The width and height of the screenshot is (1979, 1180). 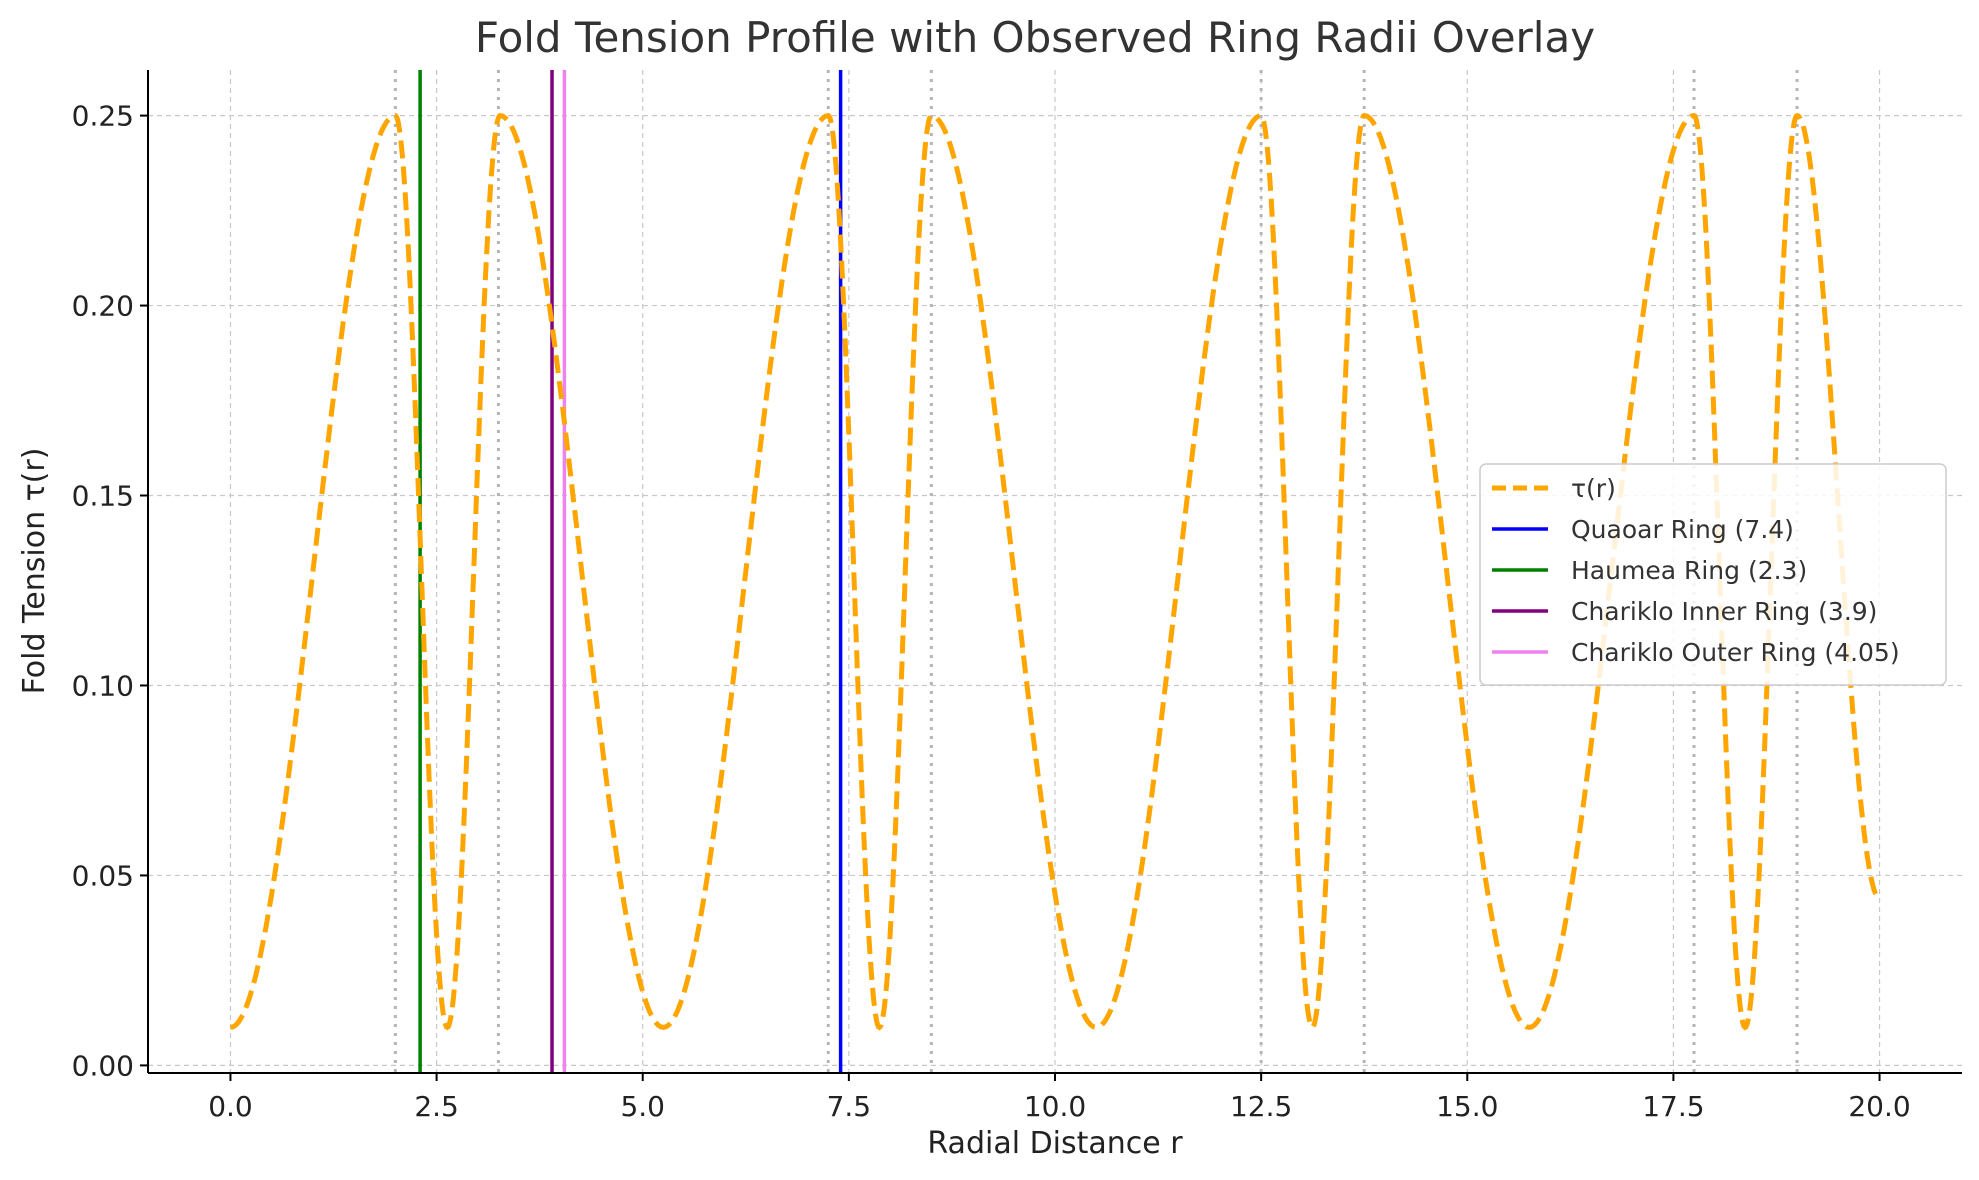 What do you see at coordinates (1689, 570) in the screenshot?
I see `legend-label-2: Haumea Ring (2.3)` at bounding box center [1689, 570].